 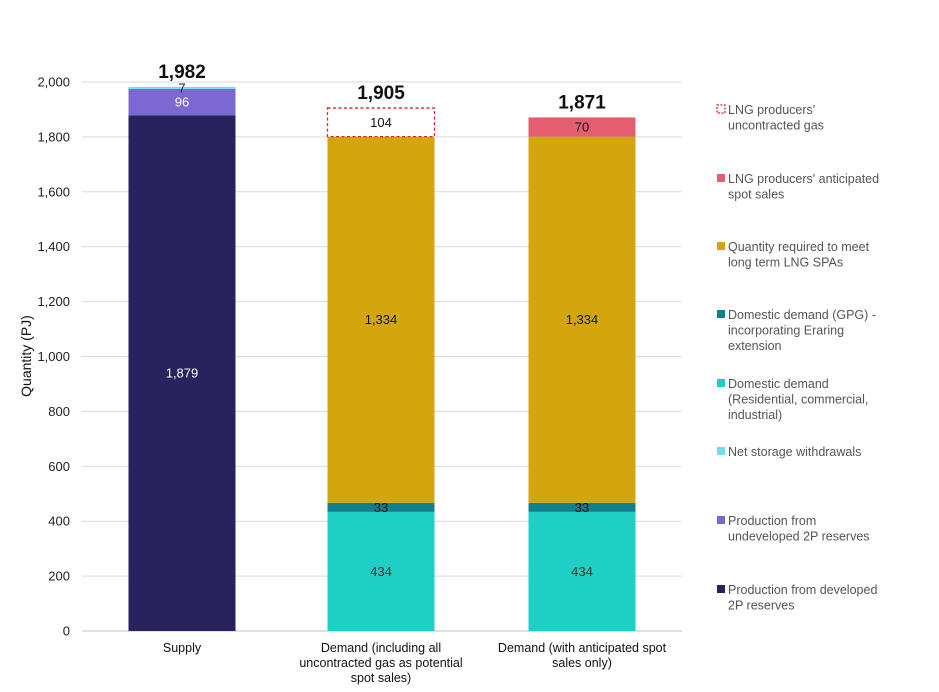 I want to click on y-tick-label: 2,000, so click(x=53, y=82).